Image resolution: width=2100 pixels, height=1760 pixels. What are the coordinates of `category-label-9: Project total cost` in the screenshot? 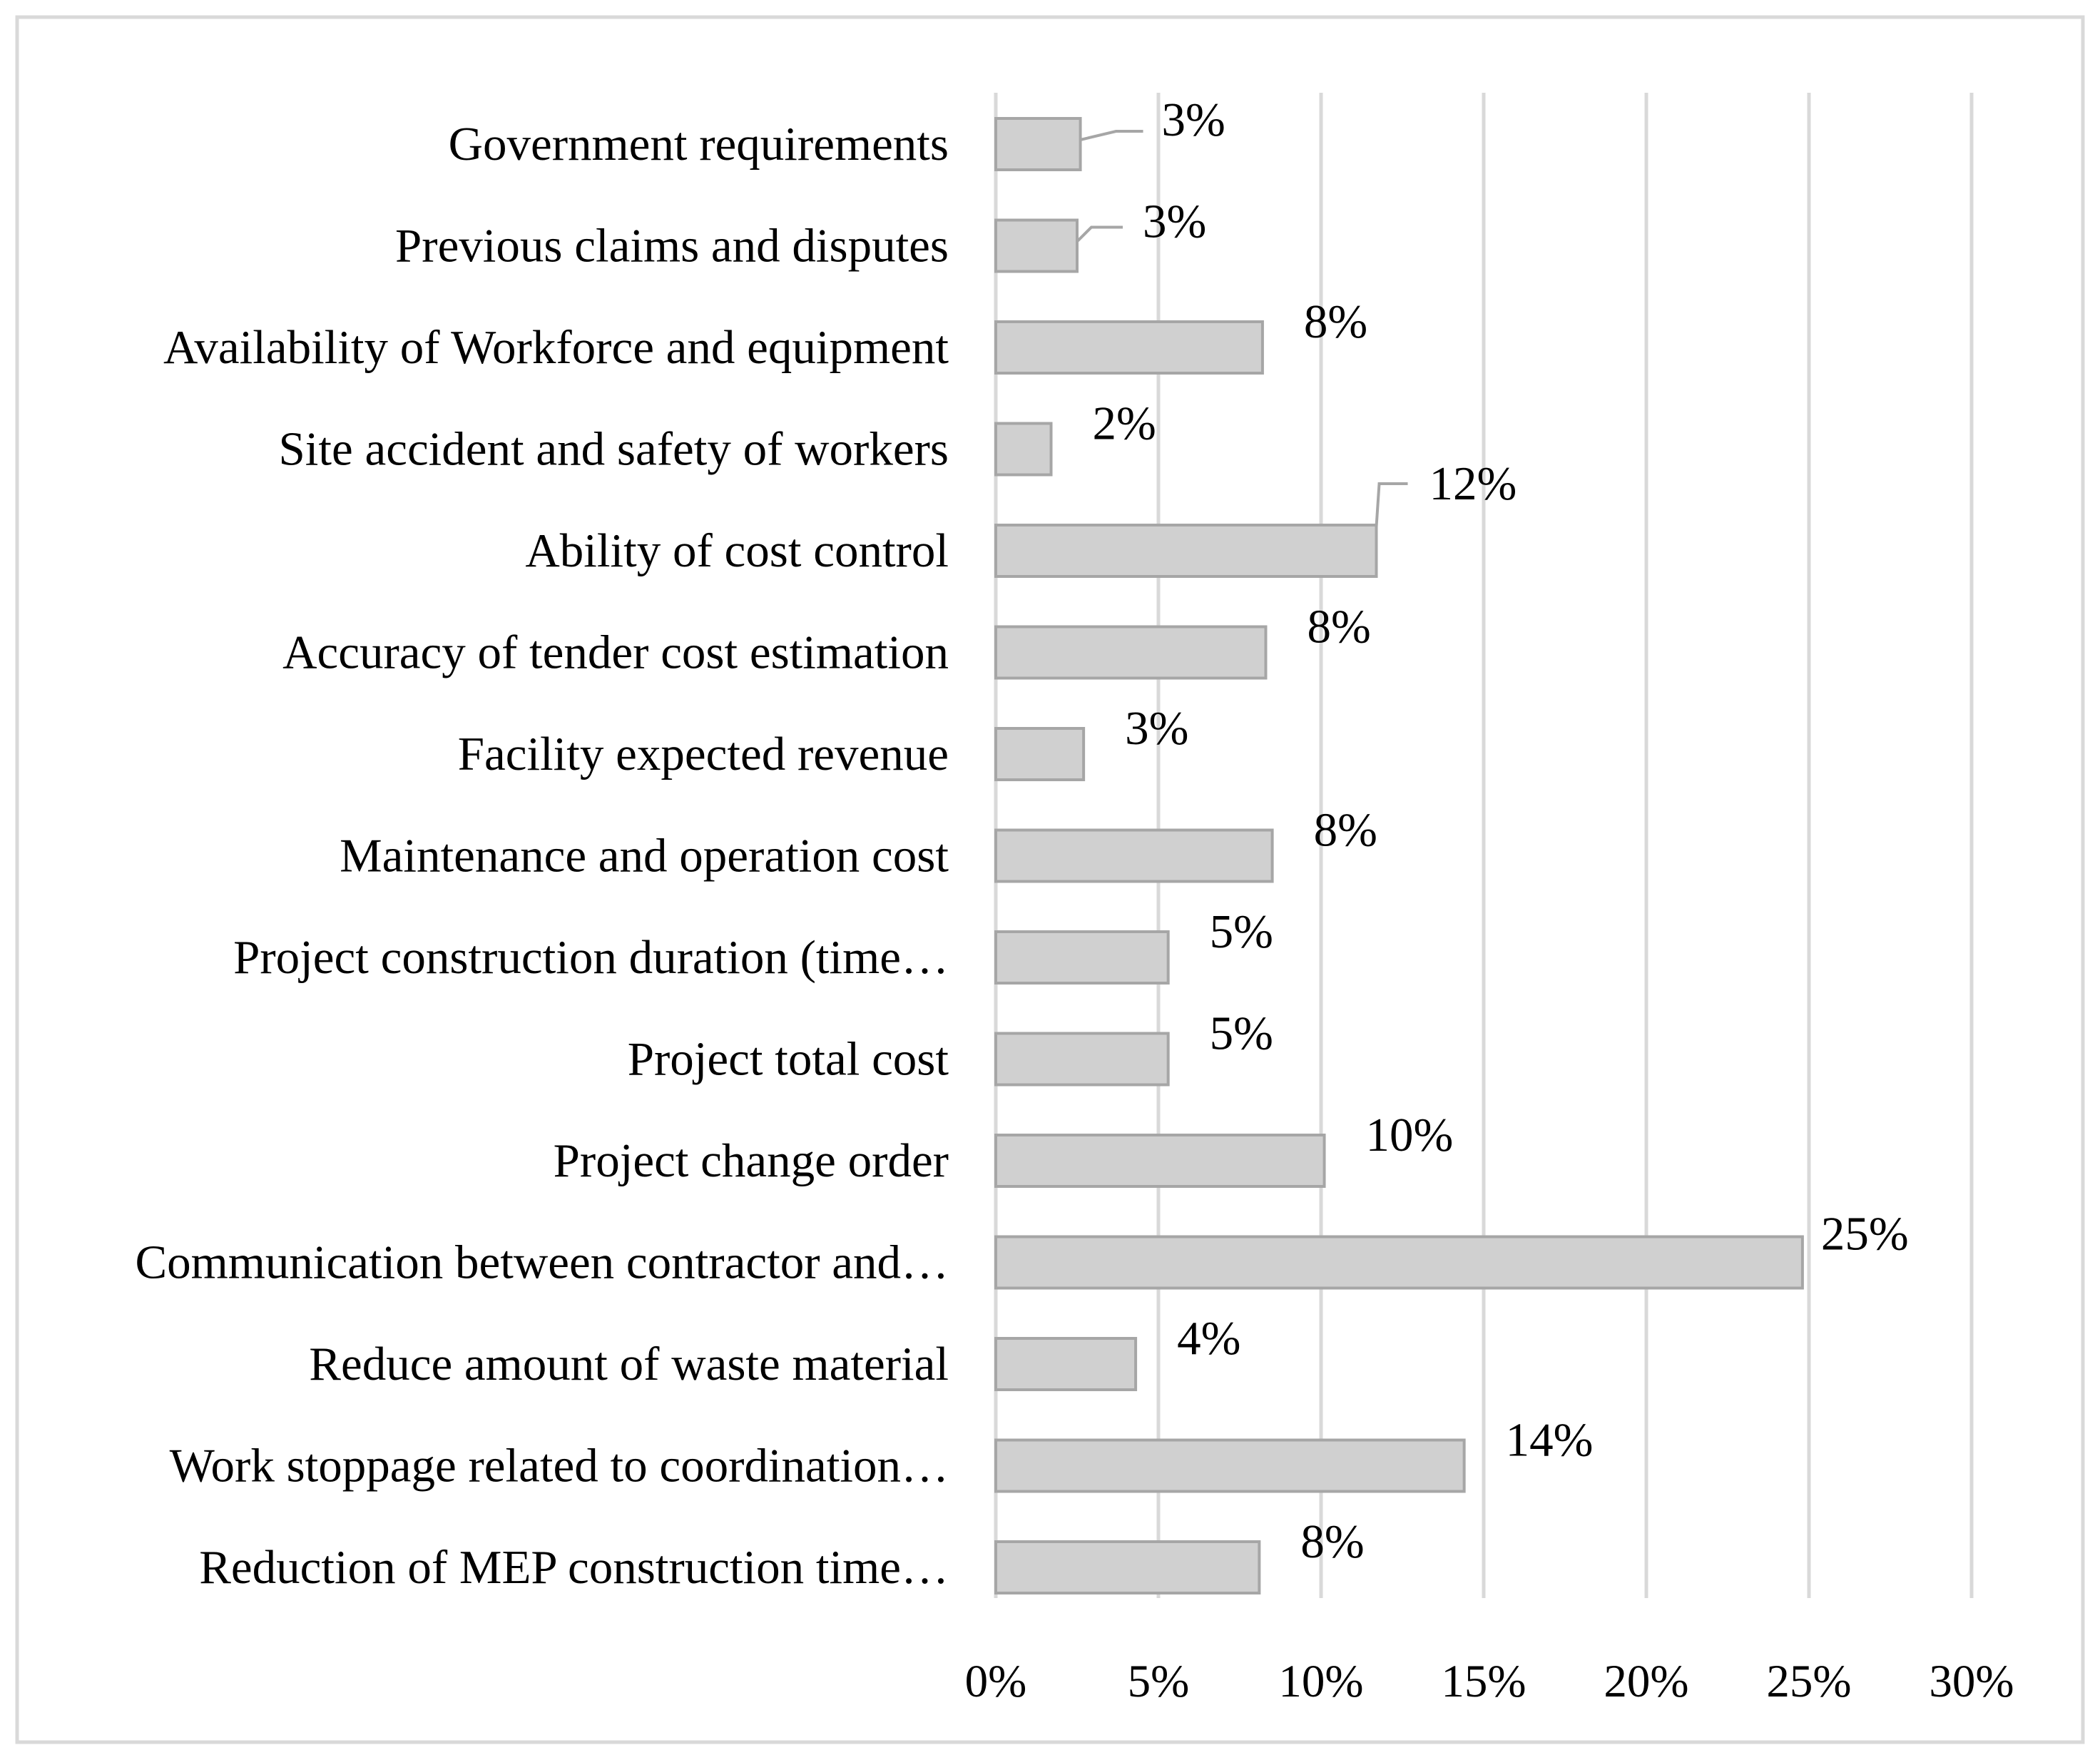 It's located at (789, 1059).